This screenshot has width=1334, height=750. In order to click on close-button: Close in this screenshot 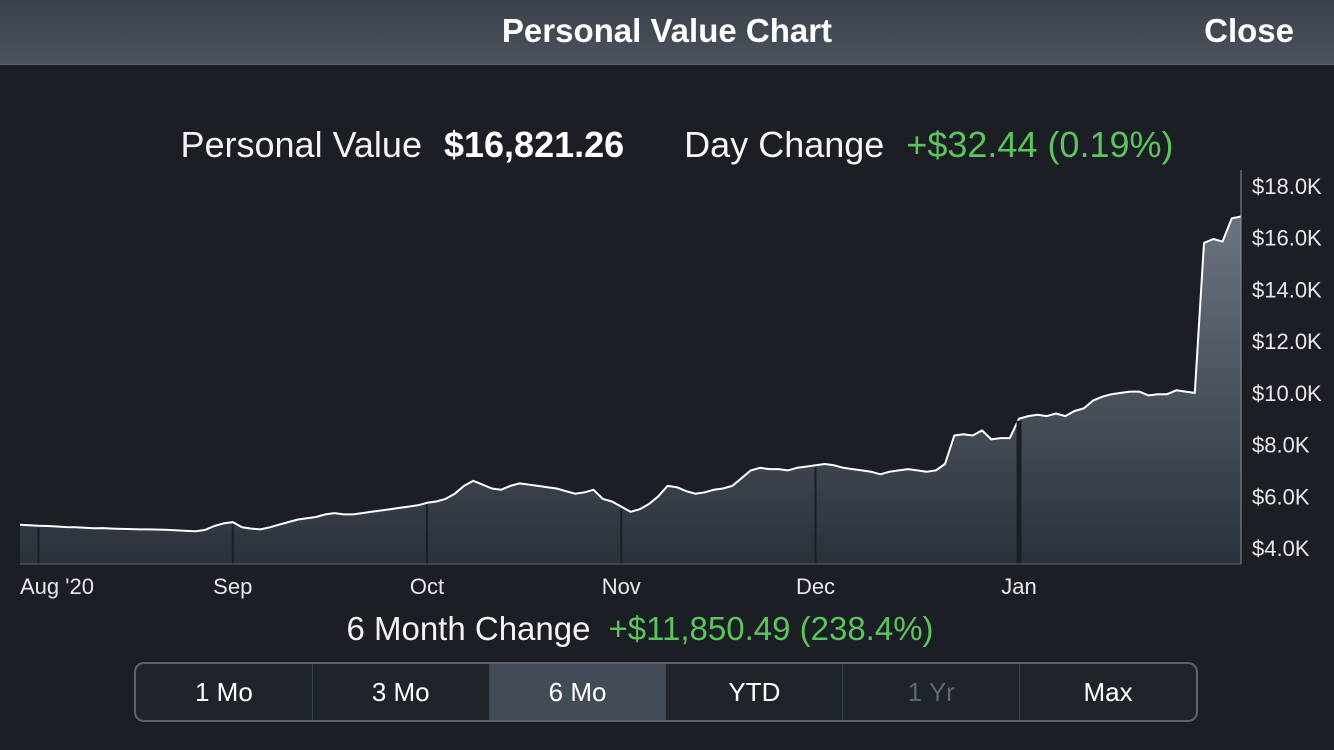, I will do `click(1249, 30)`.